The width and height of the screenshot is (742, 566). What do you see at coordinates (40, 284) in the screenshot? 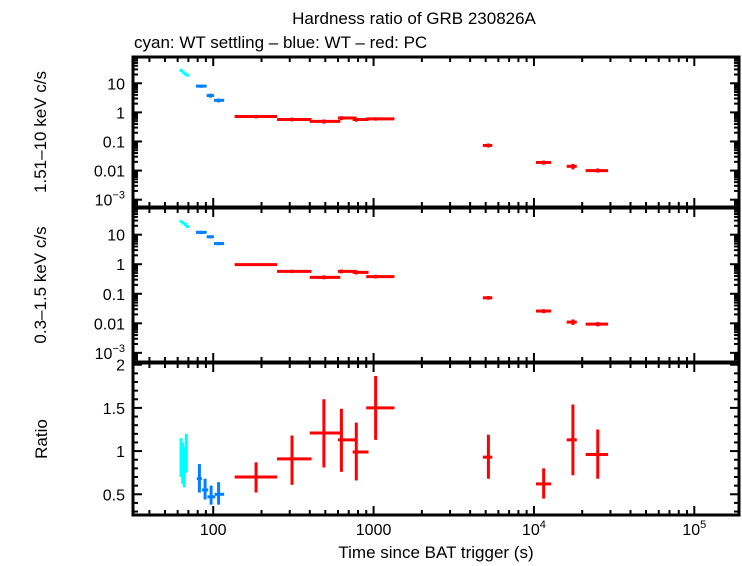
I see `y-axis-label: 0.3–1.5 keV c/s` at bounding box center [40, 284].